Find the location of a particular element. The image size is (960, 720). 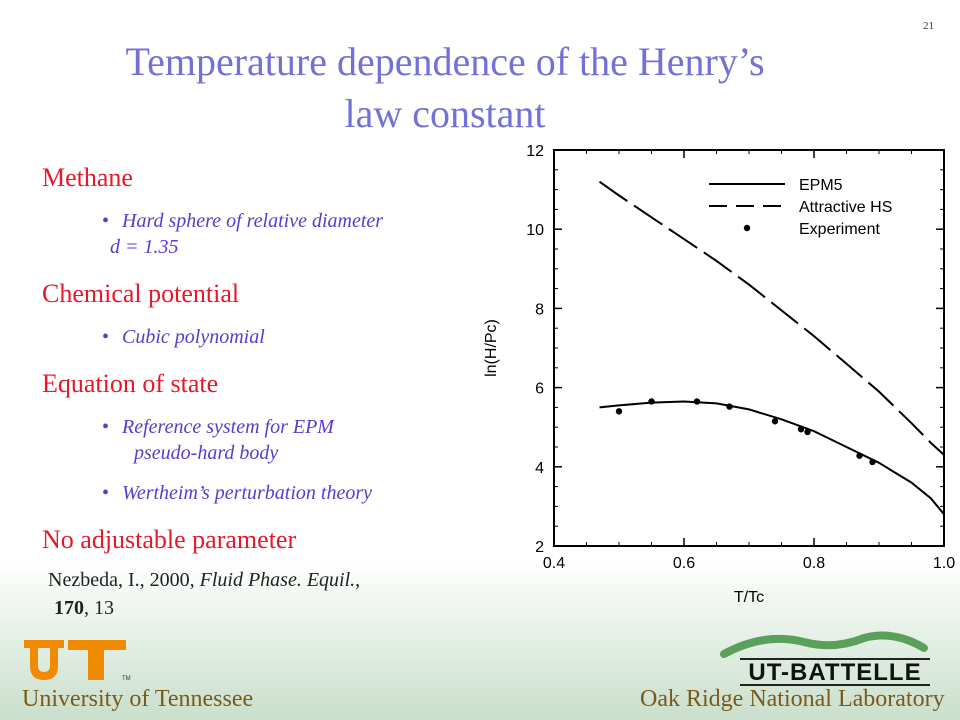

citation-authors: Nezbeda, I., 2000, is located at coordinates (121, 580).